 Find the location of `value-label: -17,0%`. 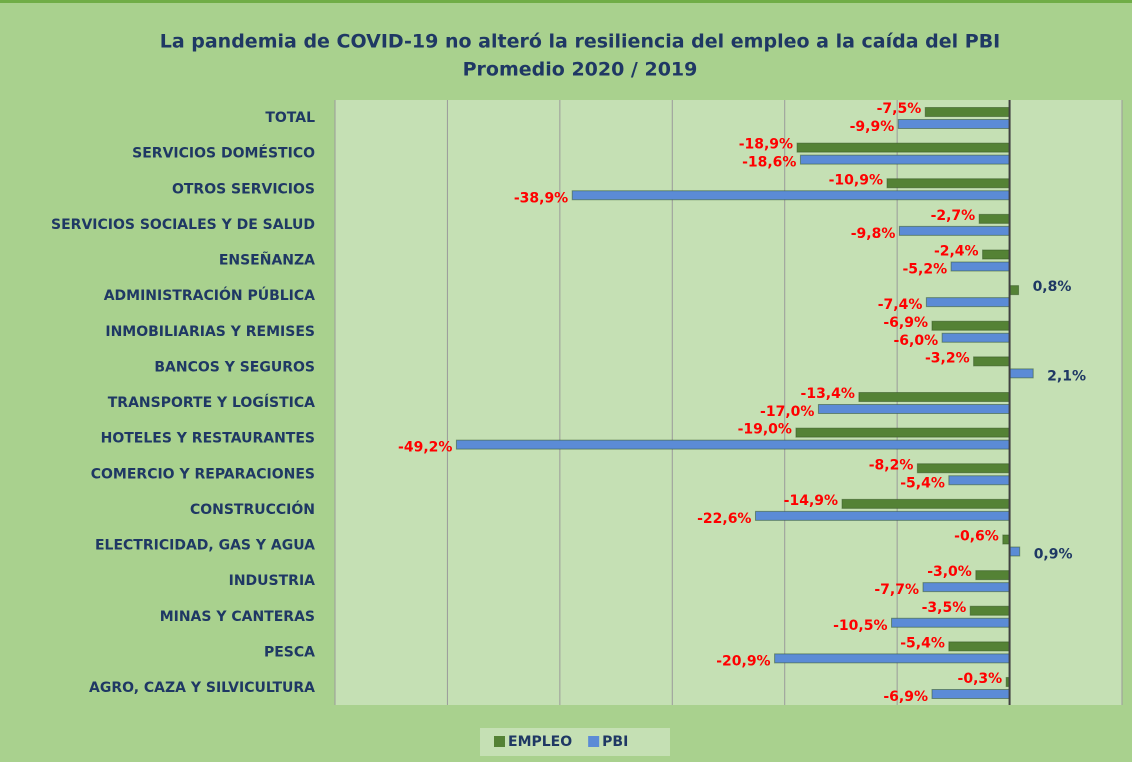

value-label: -17,0% is located at coordinates (787, 412).